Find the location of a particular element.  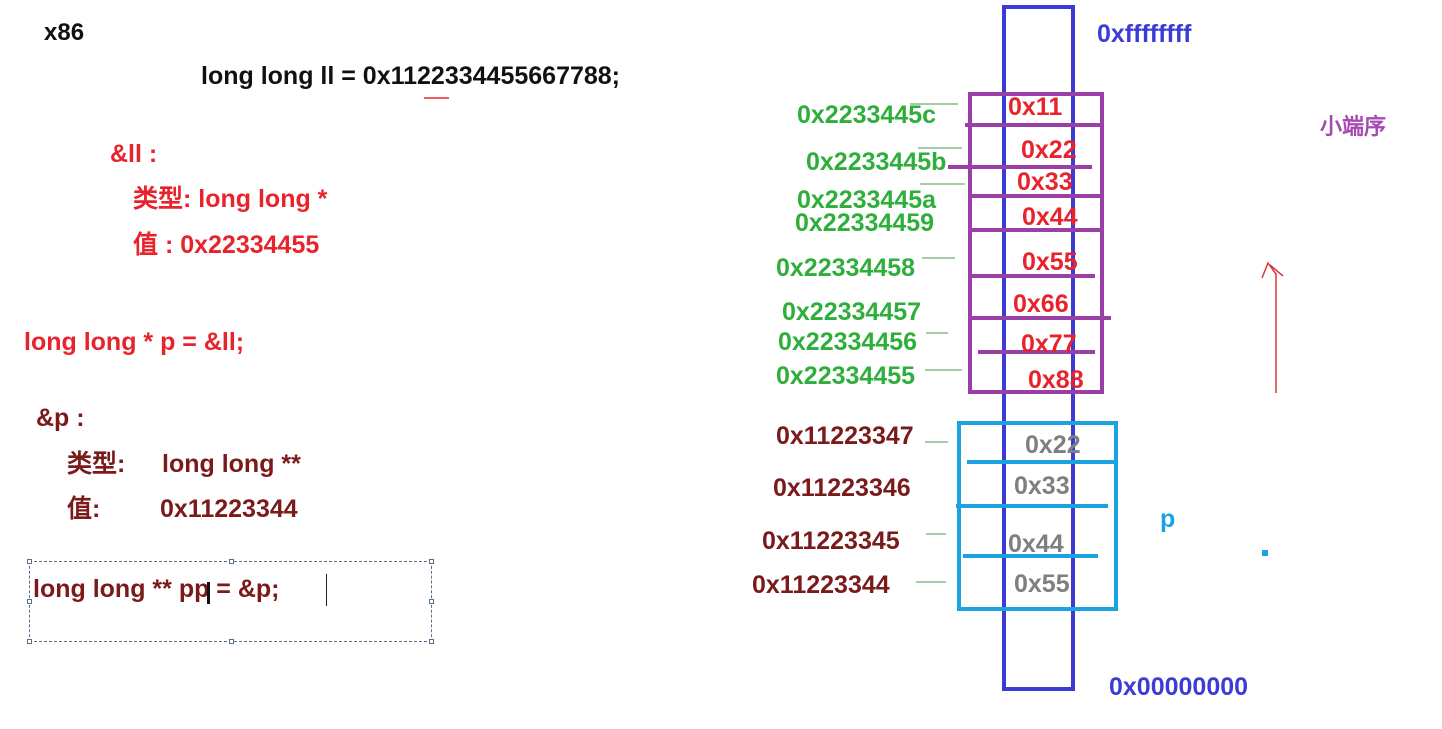

addr-ll-value: 值 : 0x22334455 is located at coordinates (226, 245).